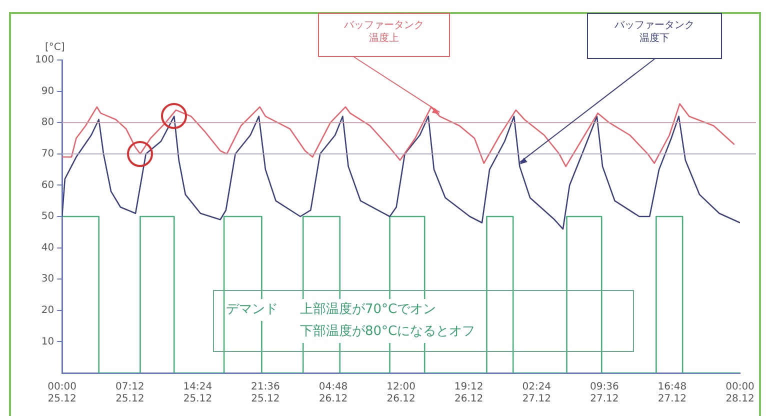 This screenshot has width=766, height=416. Describe the element at coordinates (47, 154) in the screenshot. I see `y-tick-label: 70` at that location.